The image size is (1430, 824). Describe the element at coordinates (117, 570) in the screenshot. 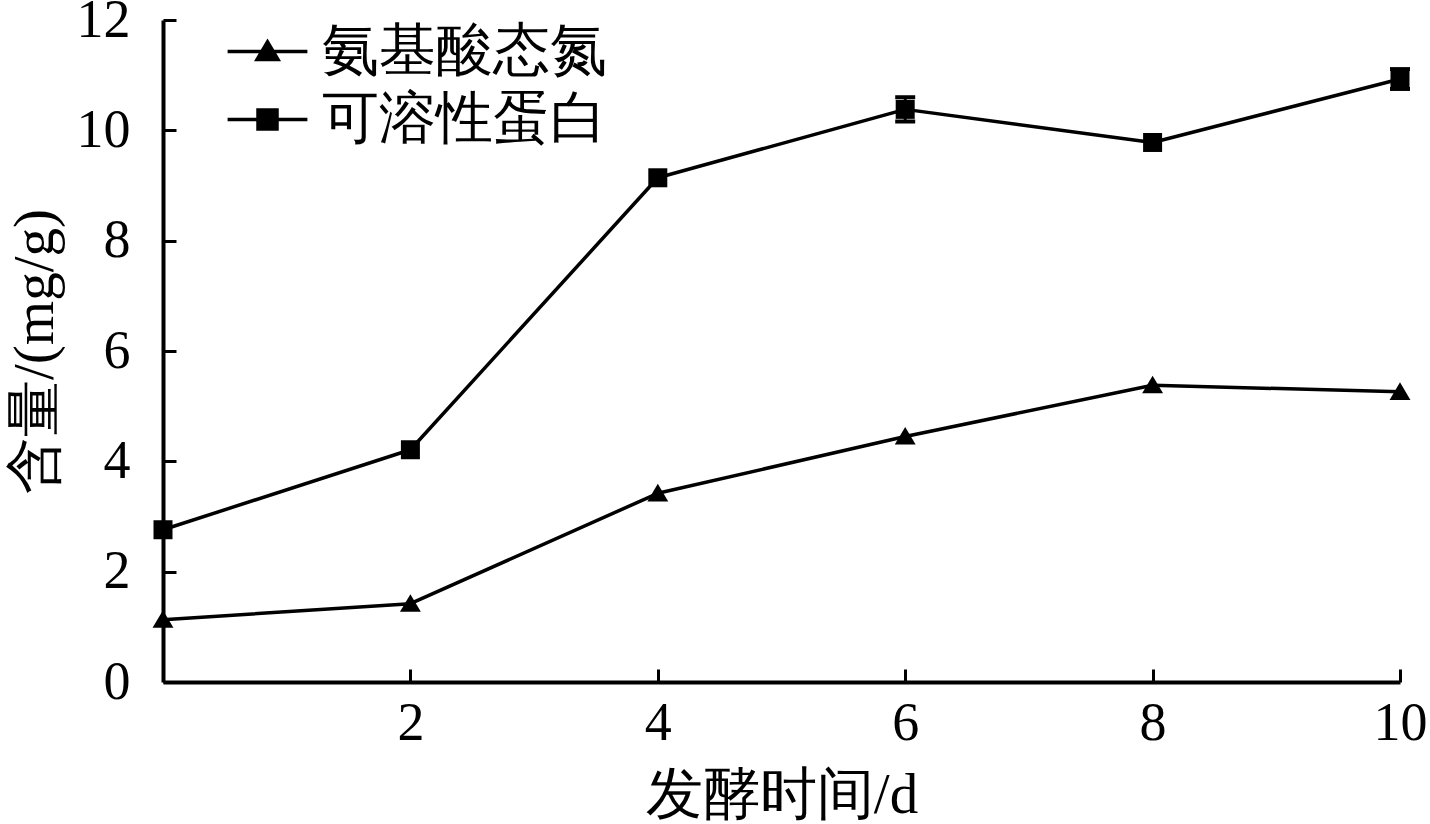

I see `y-tick-label: 2` at that location.